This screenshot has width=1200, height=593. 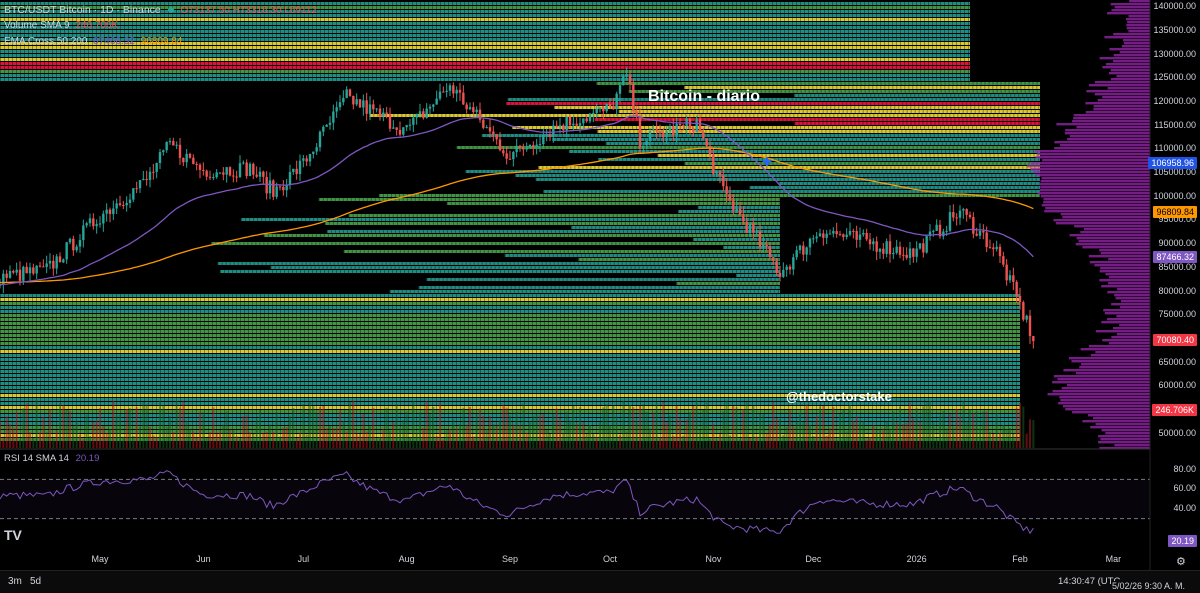 What do you see at coordinates (13, 535) in the screenshot?
I see `tradingview-logo: TV` at bounding box center [13, 535].